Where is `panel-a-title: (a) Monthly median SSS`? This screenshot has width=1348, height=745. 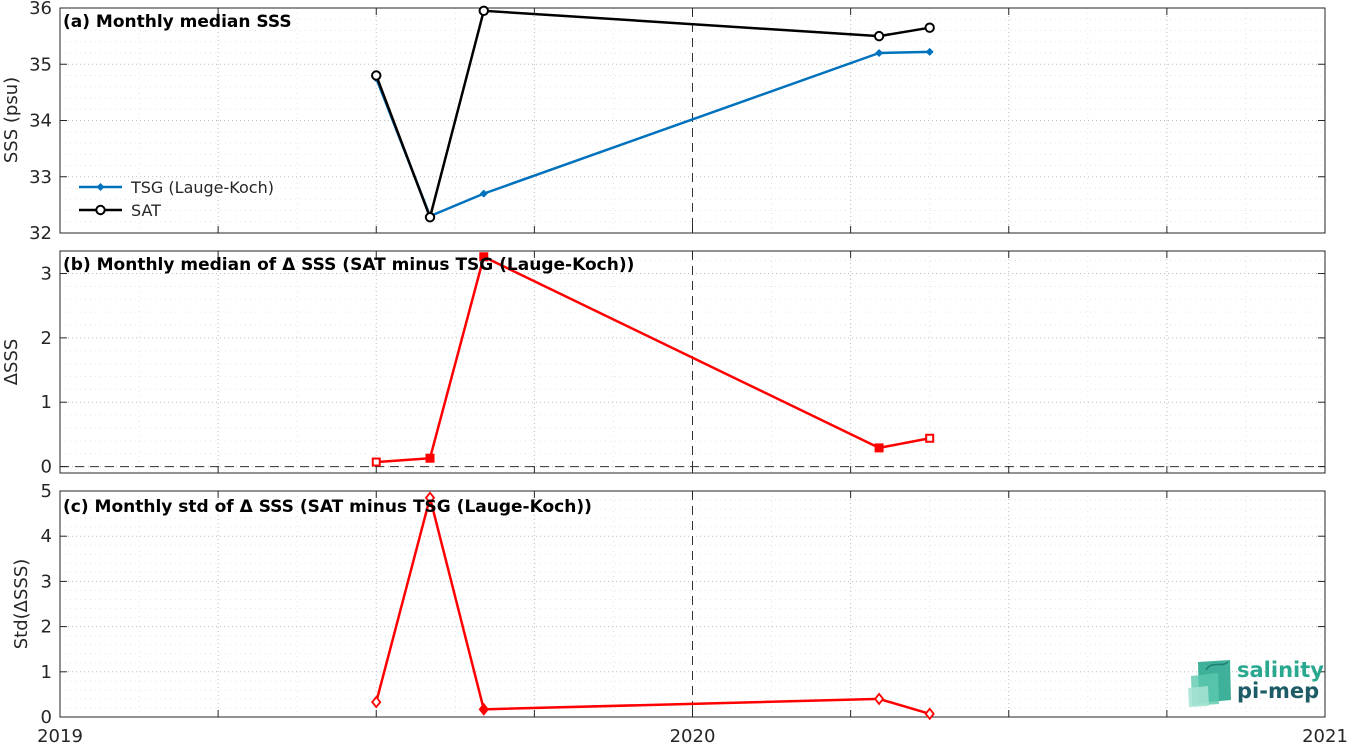
panel-a-title: (a) Monthly median SSS is located at coordinates (177, 22).